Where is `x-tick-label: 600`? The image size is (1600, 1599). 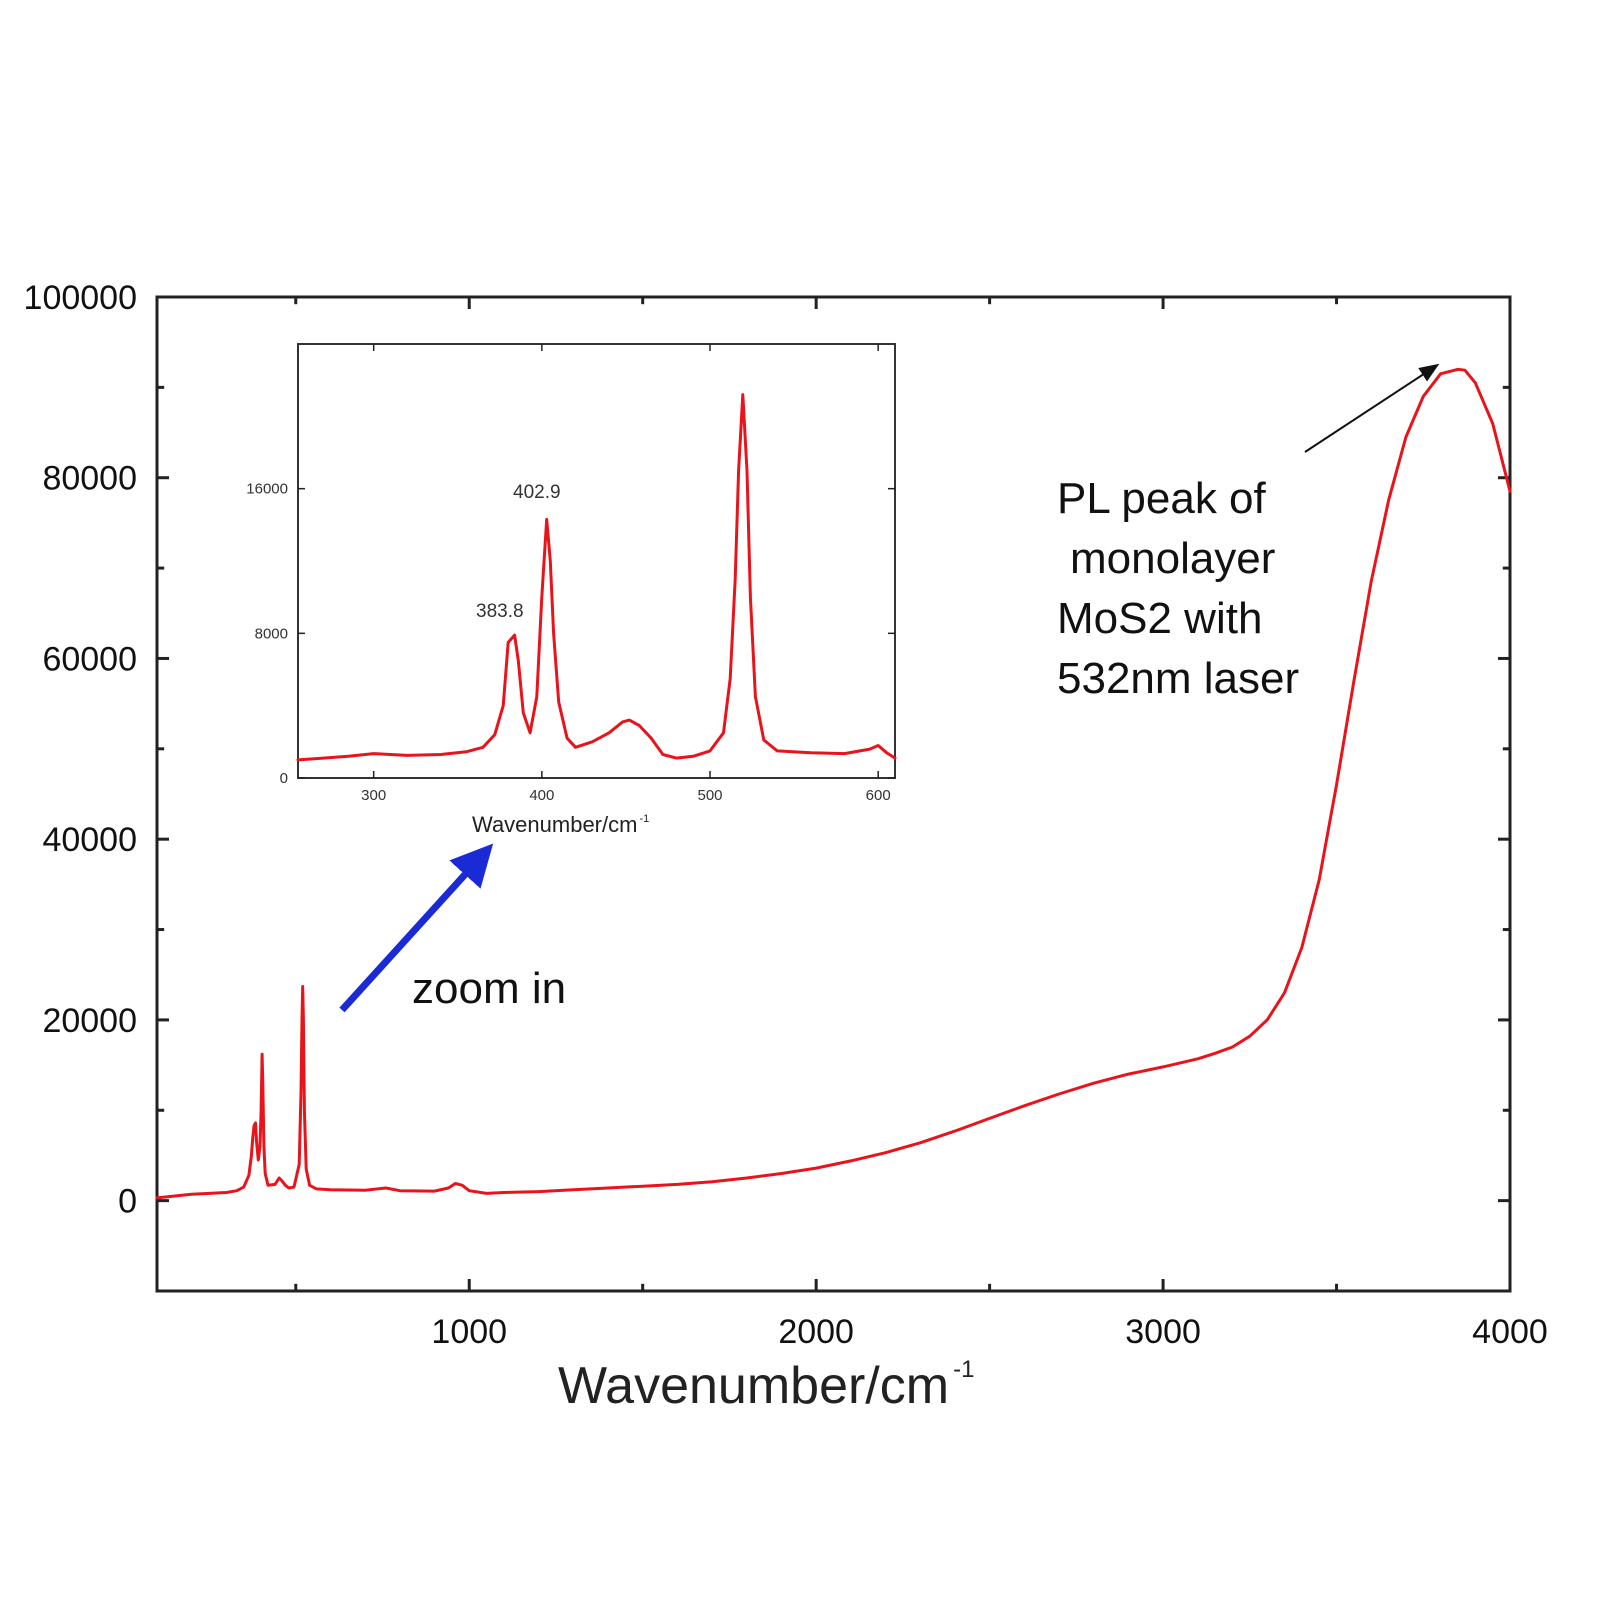 x-tick-label: 600 is located at coordinates (878, 795).